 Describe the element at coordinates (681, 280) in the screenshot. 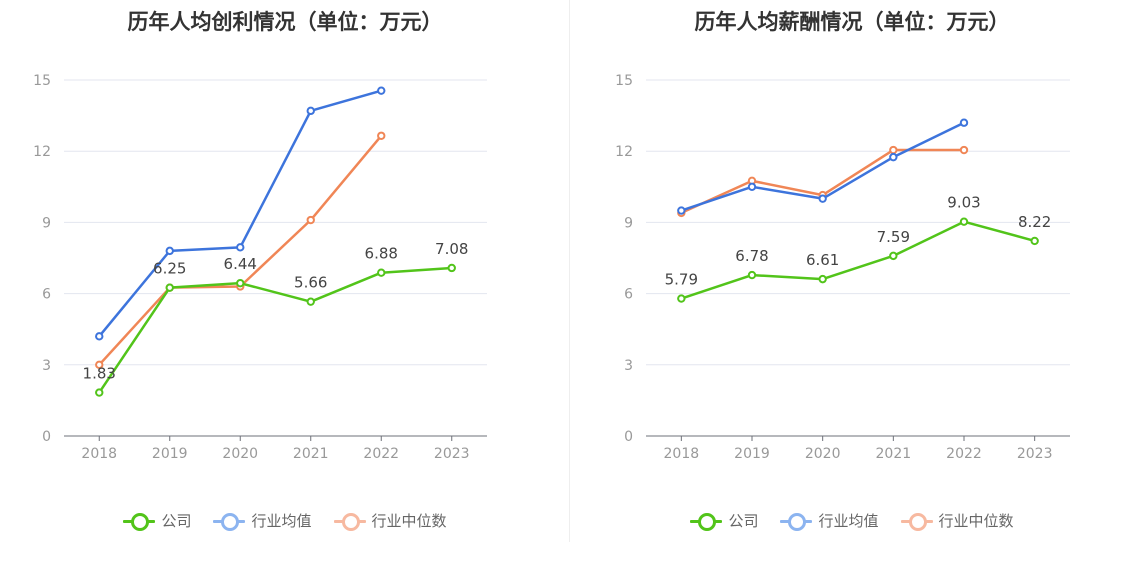

I see `data-label: 5.79` at that location.